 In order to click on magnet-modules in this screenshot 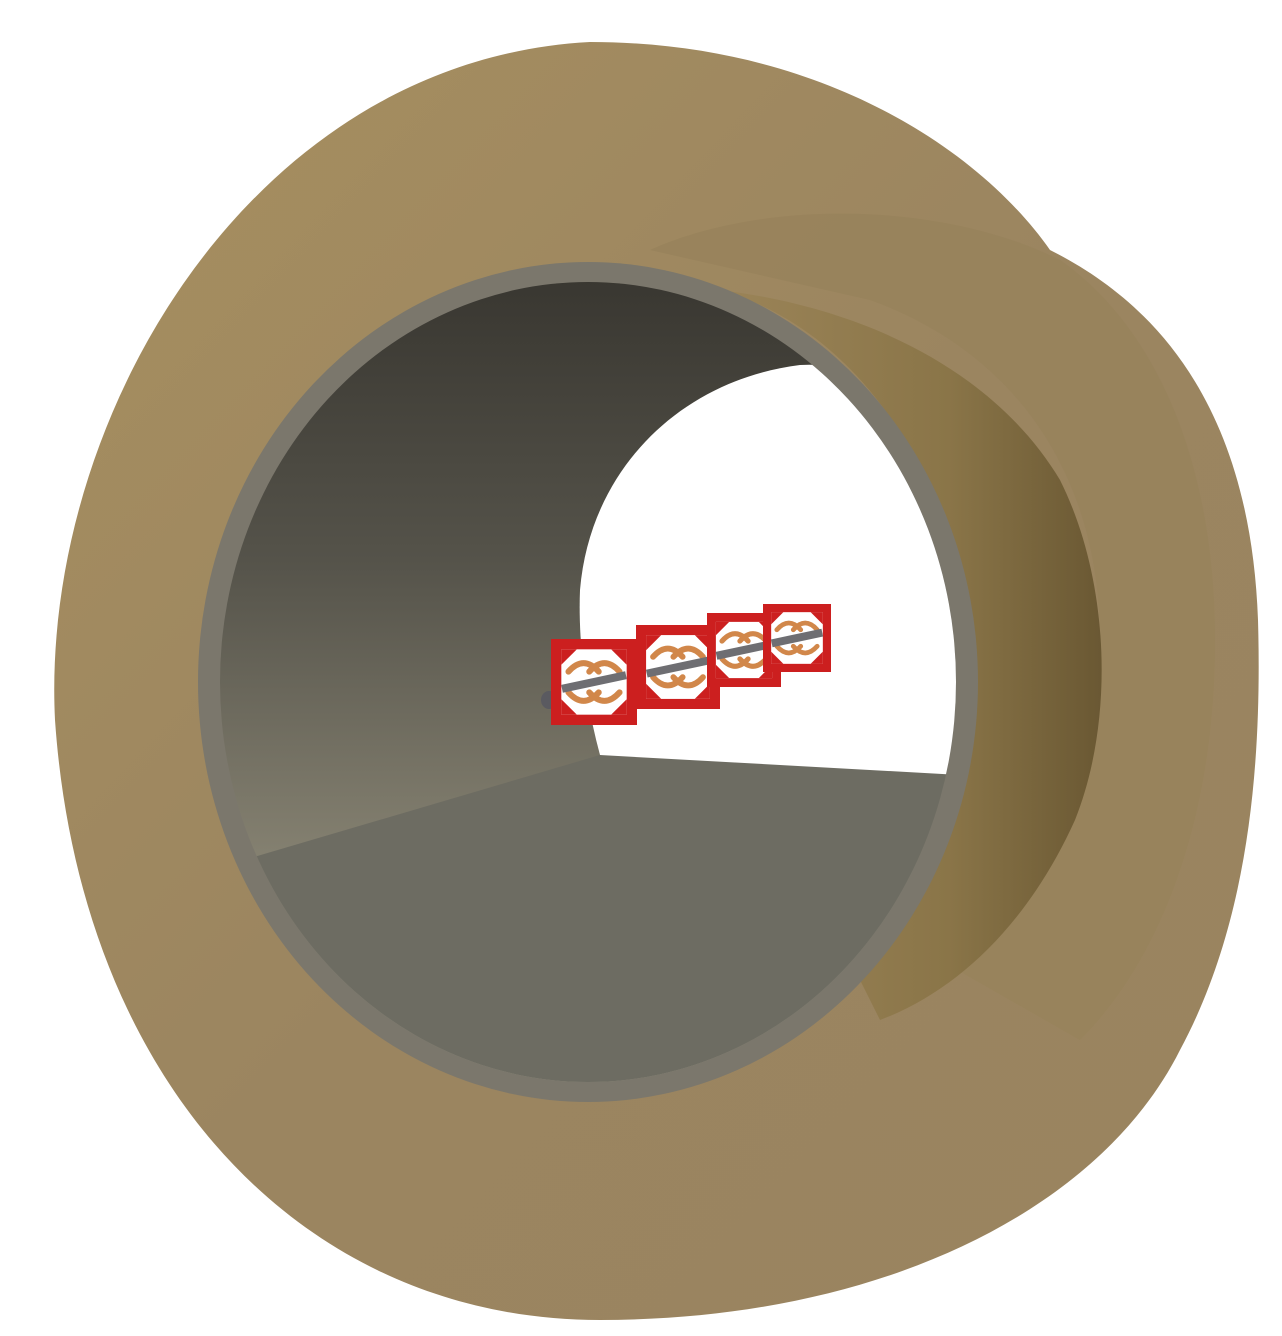, I will do `click(691, 664)`.